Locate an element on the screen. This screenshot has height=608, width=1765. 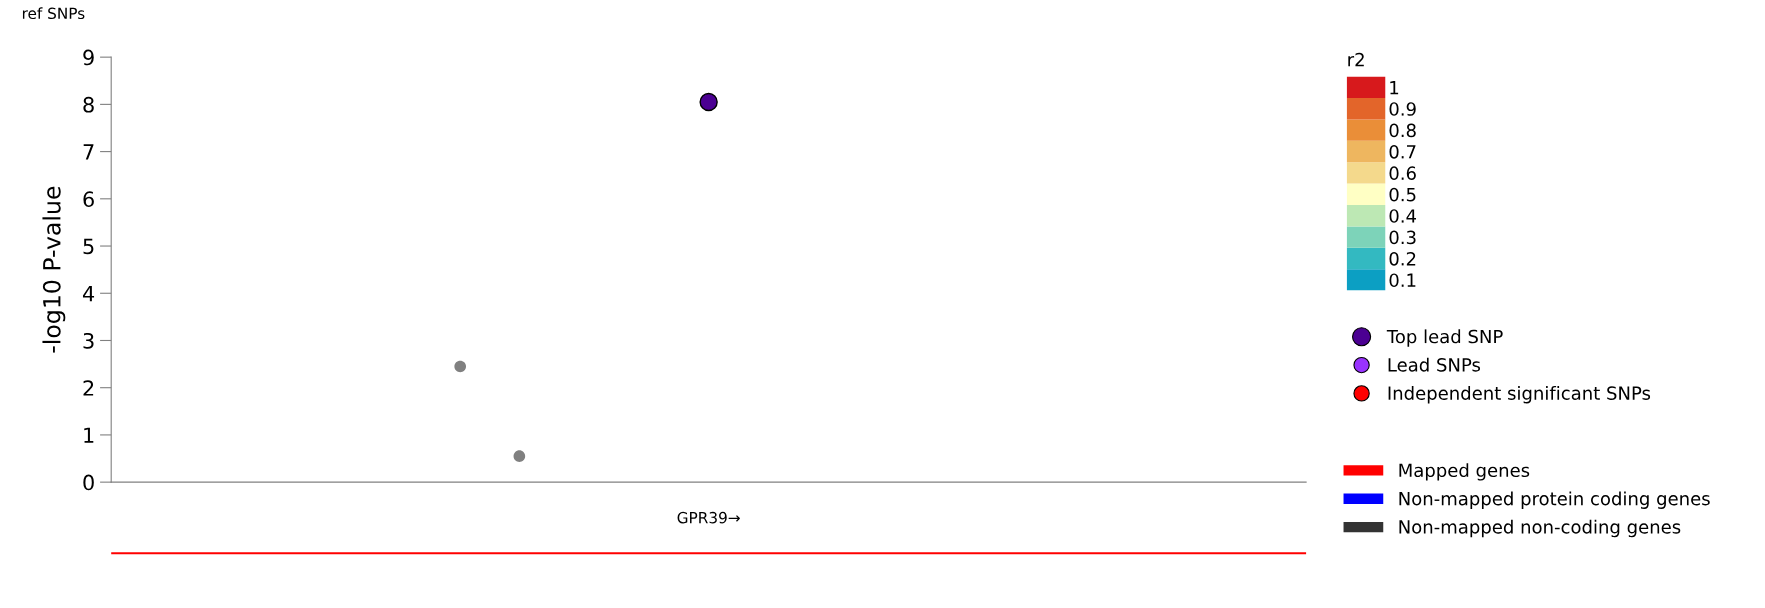
color-bar-label: 0.5 is located at coordinates (1402, 194).